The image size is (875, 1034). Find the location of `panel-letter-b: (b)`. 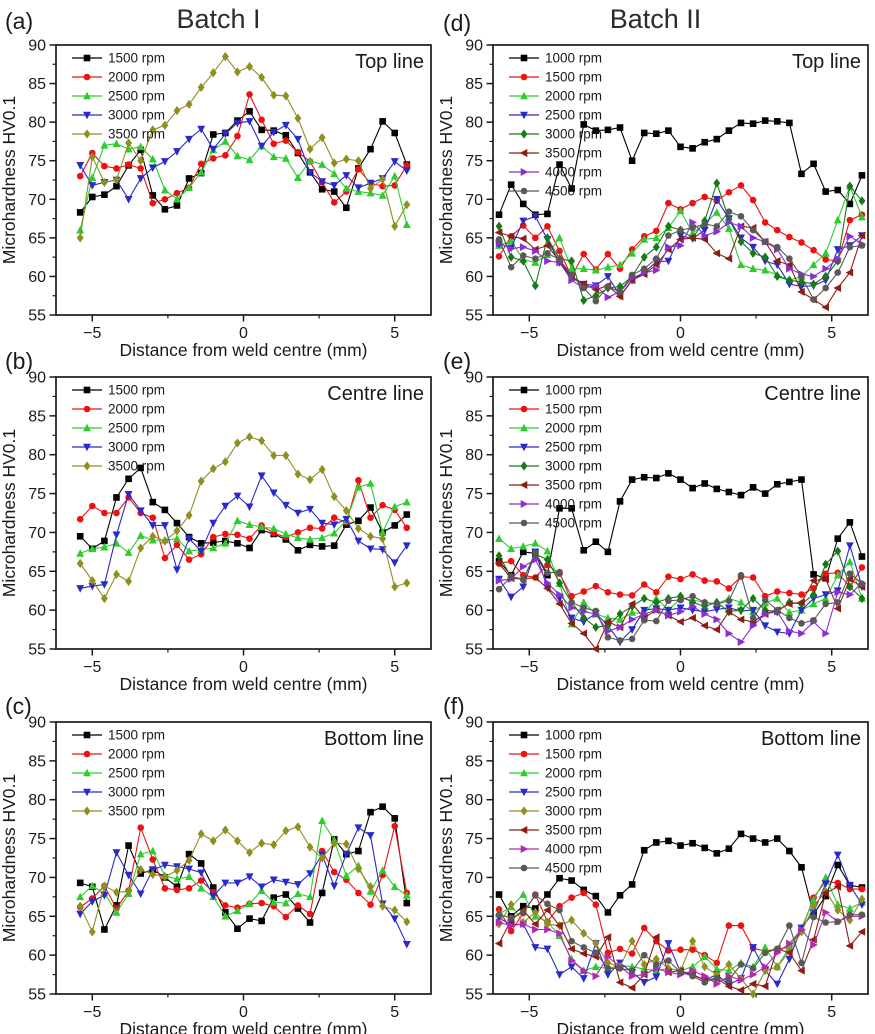

panel-letter-b: (b) is located at coordinates (19, 361).